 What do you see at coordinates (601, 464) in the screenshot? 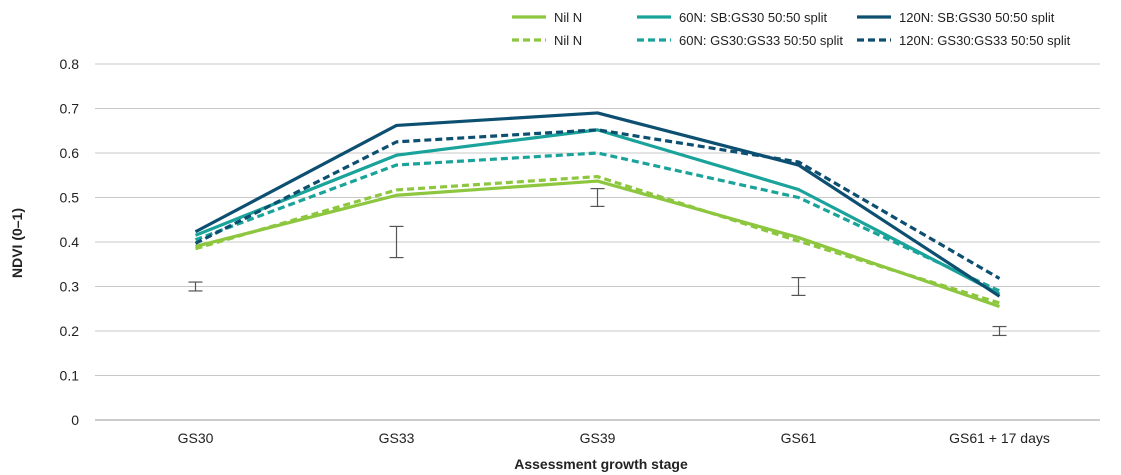
I see `x-axis-title: Assessment growth stage` at bounding box center [601, 464].